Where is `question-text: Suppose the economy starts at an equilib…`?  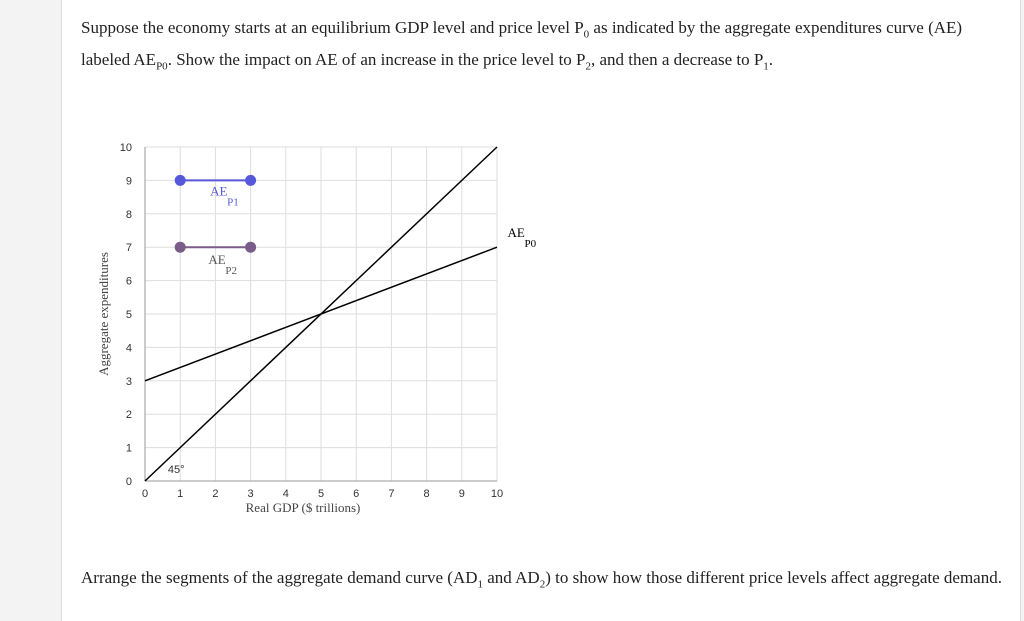
question-text: Suppose the economy starts at an equilib… is located at coordinates (543, 47).